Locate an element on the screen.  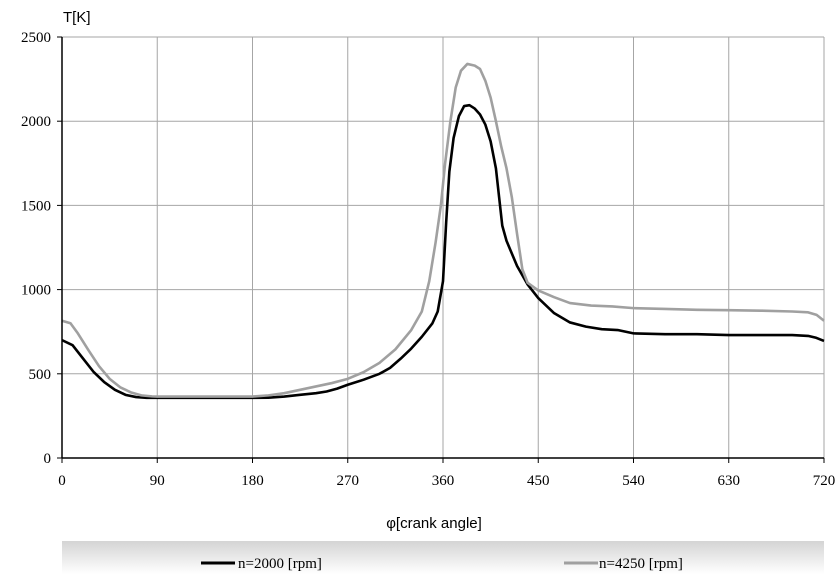
x-axis-title: φ[crank angle] is located at coordinates (434, 523).